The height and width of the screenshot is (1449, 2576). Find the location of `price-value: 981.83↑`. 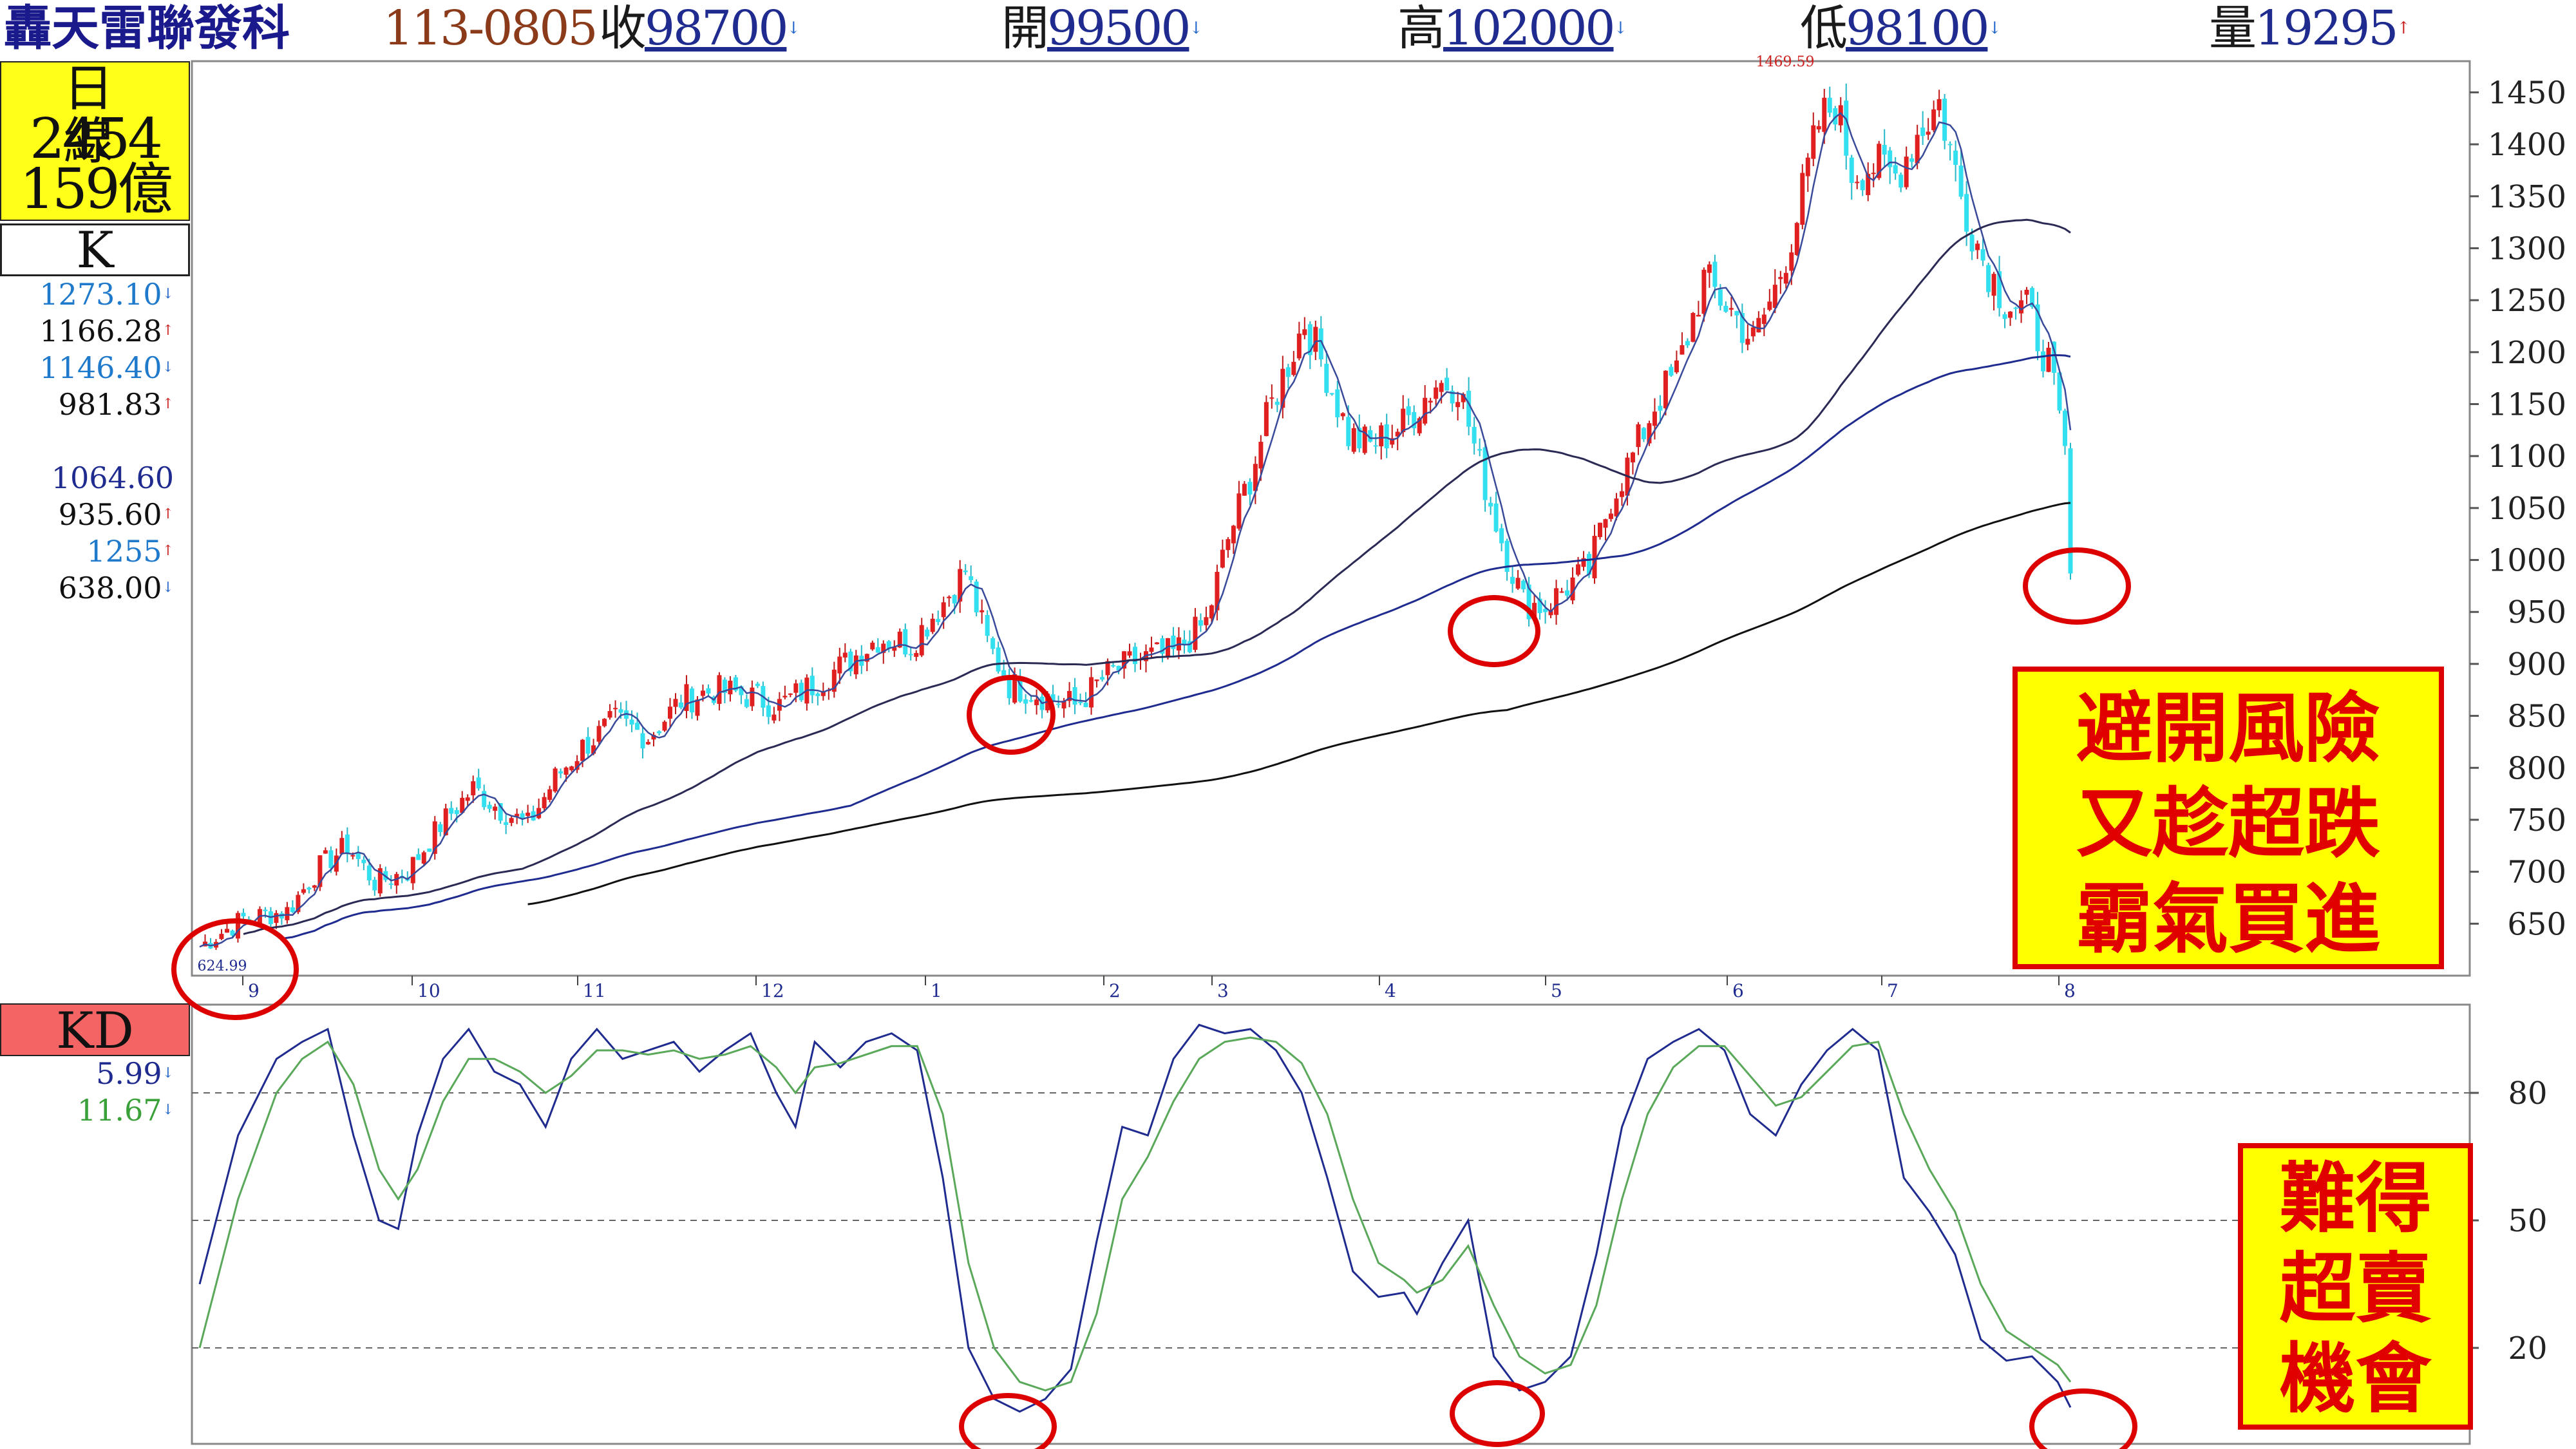

price-value: 981.83↑ is located at coordinates (116, 404).